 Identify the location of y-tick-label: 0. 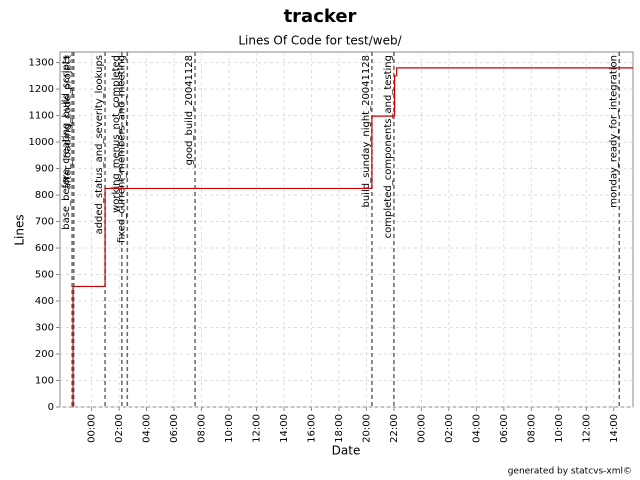
(51, 407).